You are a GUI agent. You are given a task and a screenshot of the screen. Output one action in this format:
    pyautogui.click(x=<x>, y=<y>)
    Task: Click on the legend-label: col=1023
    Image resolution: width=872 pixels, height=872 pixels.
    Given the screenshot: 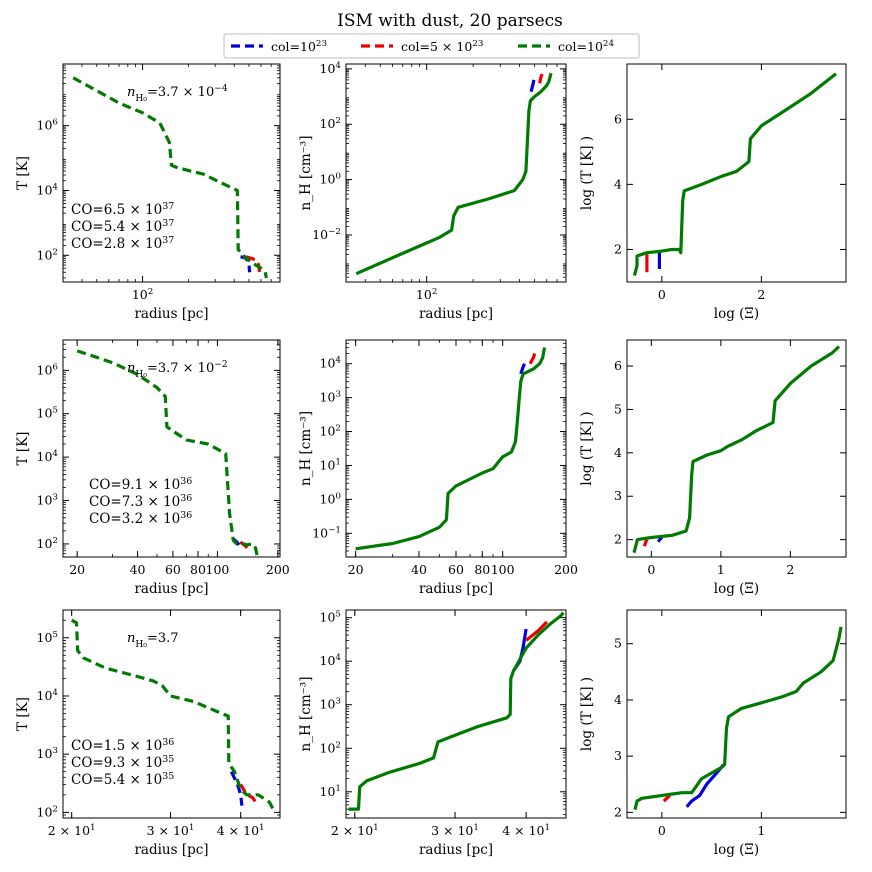 What is the action you would take?
    pyautogui.click(x=299, y=46)
    